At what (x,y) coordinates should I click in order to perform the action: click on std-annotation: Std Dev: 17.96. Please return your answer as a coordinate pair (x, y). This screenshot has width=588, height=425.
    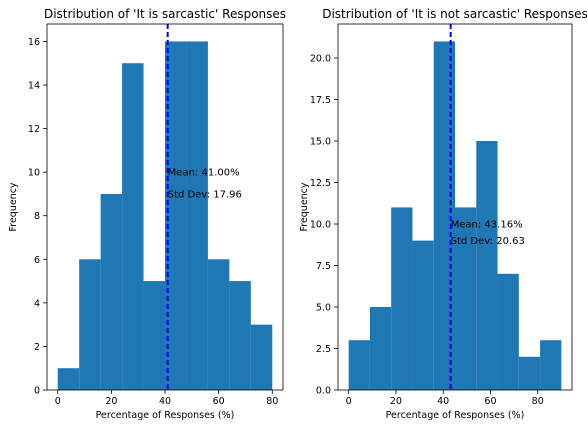
    Looking at the image, I should click on (205, 194).